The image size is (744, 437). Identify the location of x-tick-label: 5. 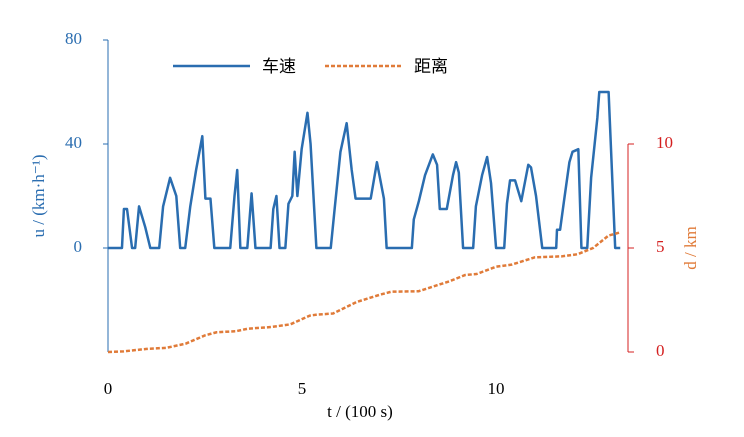
(302, 388).